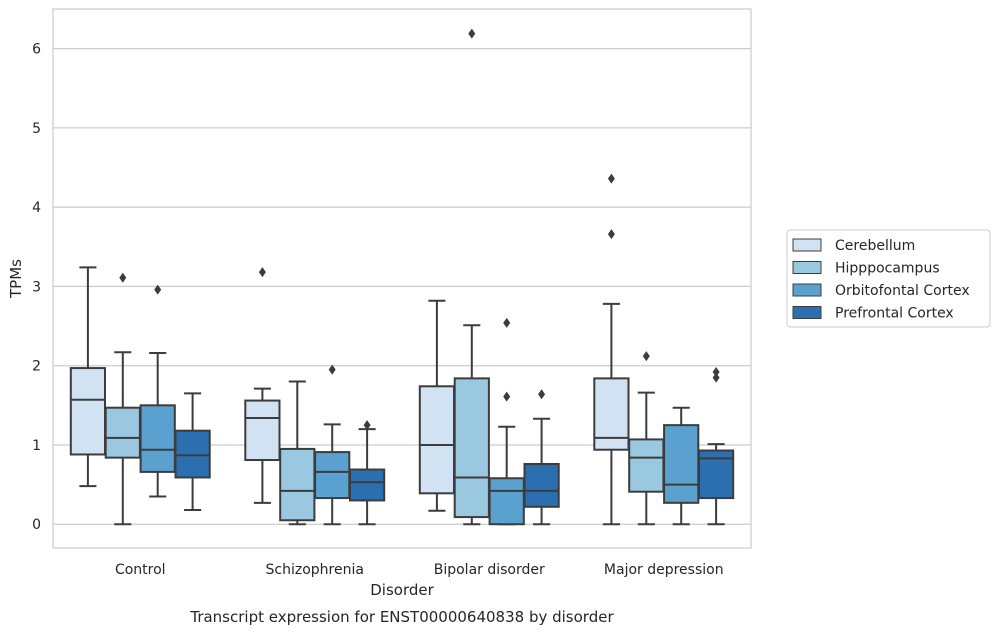  Describe the element at coordinates (16, 279) in the screenshot. I see `y-axis-label: TPMs` at that location.